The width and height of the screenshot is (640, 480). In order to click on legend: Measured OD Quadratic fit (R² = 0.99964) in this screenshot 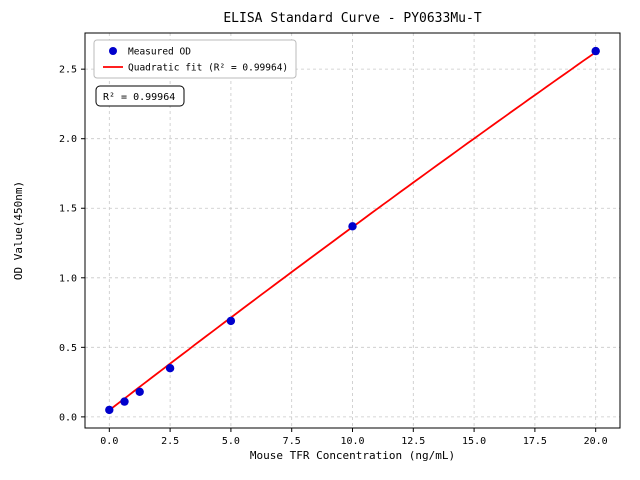, I will do `click(195, 59)`.